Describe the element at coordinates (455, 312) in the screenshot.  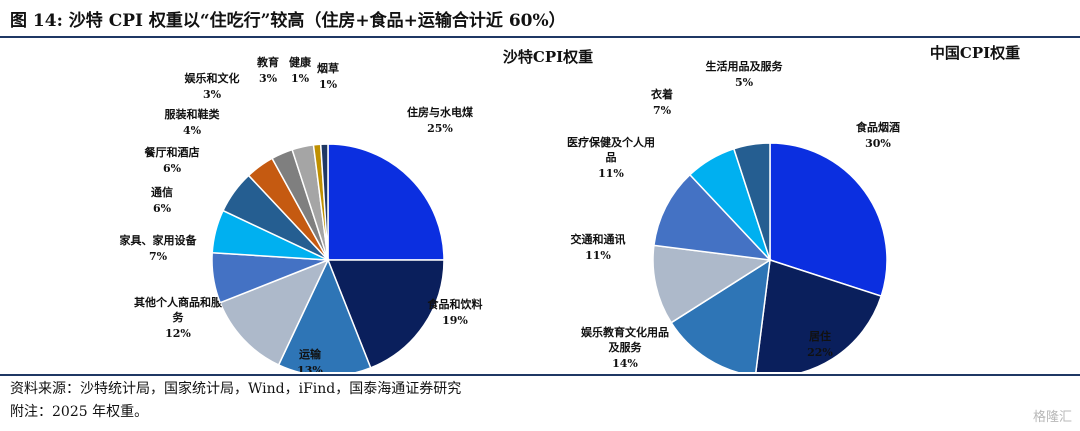
I see `pie0-label-1: 食品和饮料 19%` at that location.